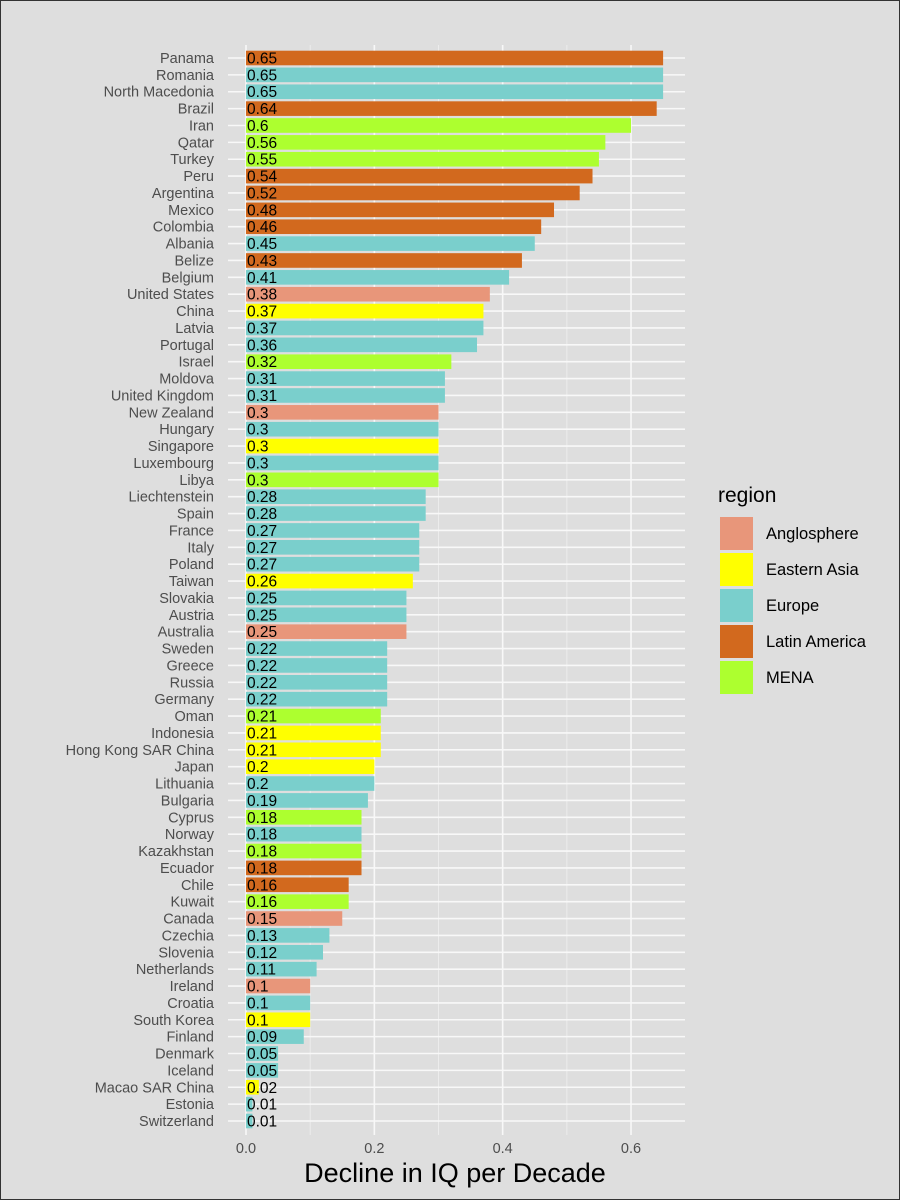 Image resolution: width=900 pixels, height=1200 pixels. I want to click on y-tick-label: United Kingdom, so click(162, 396).